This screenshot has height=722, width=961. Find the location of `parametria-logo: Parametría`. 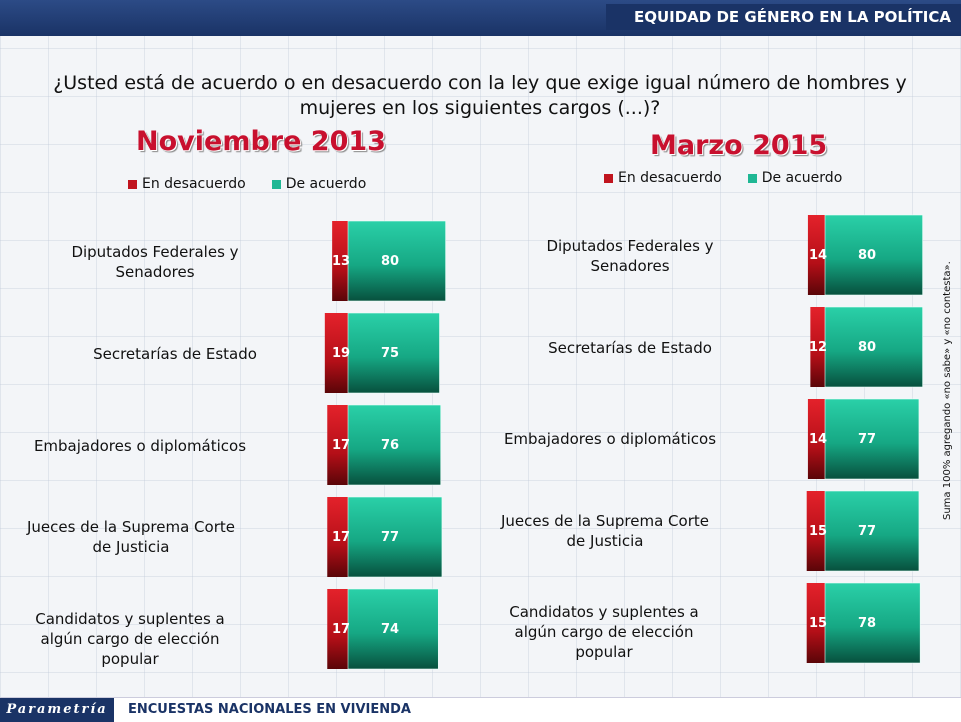

parametria-logo: Parametría is located at coordinates (57, 710).